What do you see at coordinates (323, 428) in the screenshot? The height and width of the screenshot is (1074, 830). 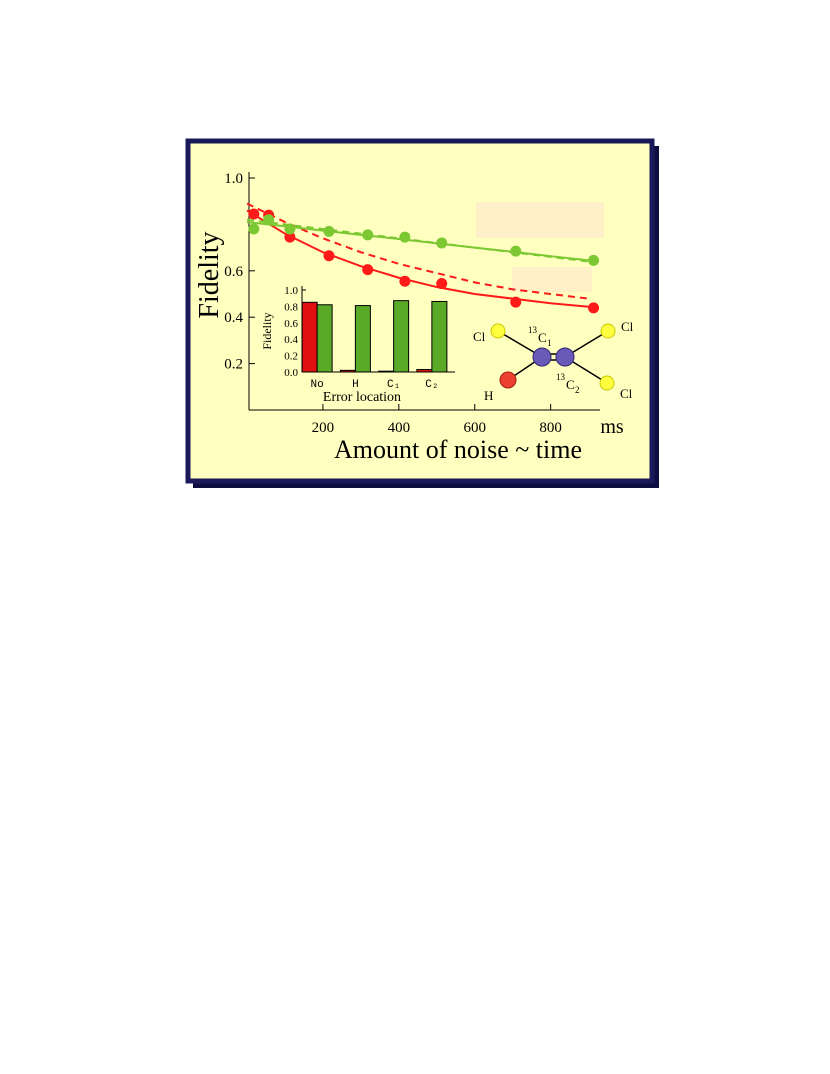 I see `x-tick-label: 200` at bounding box center [323, 428].